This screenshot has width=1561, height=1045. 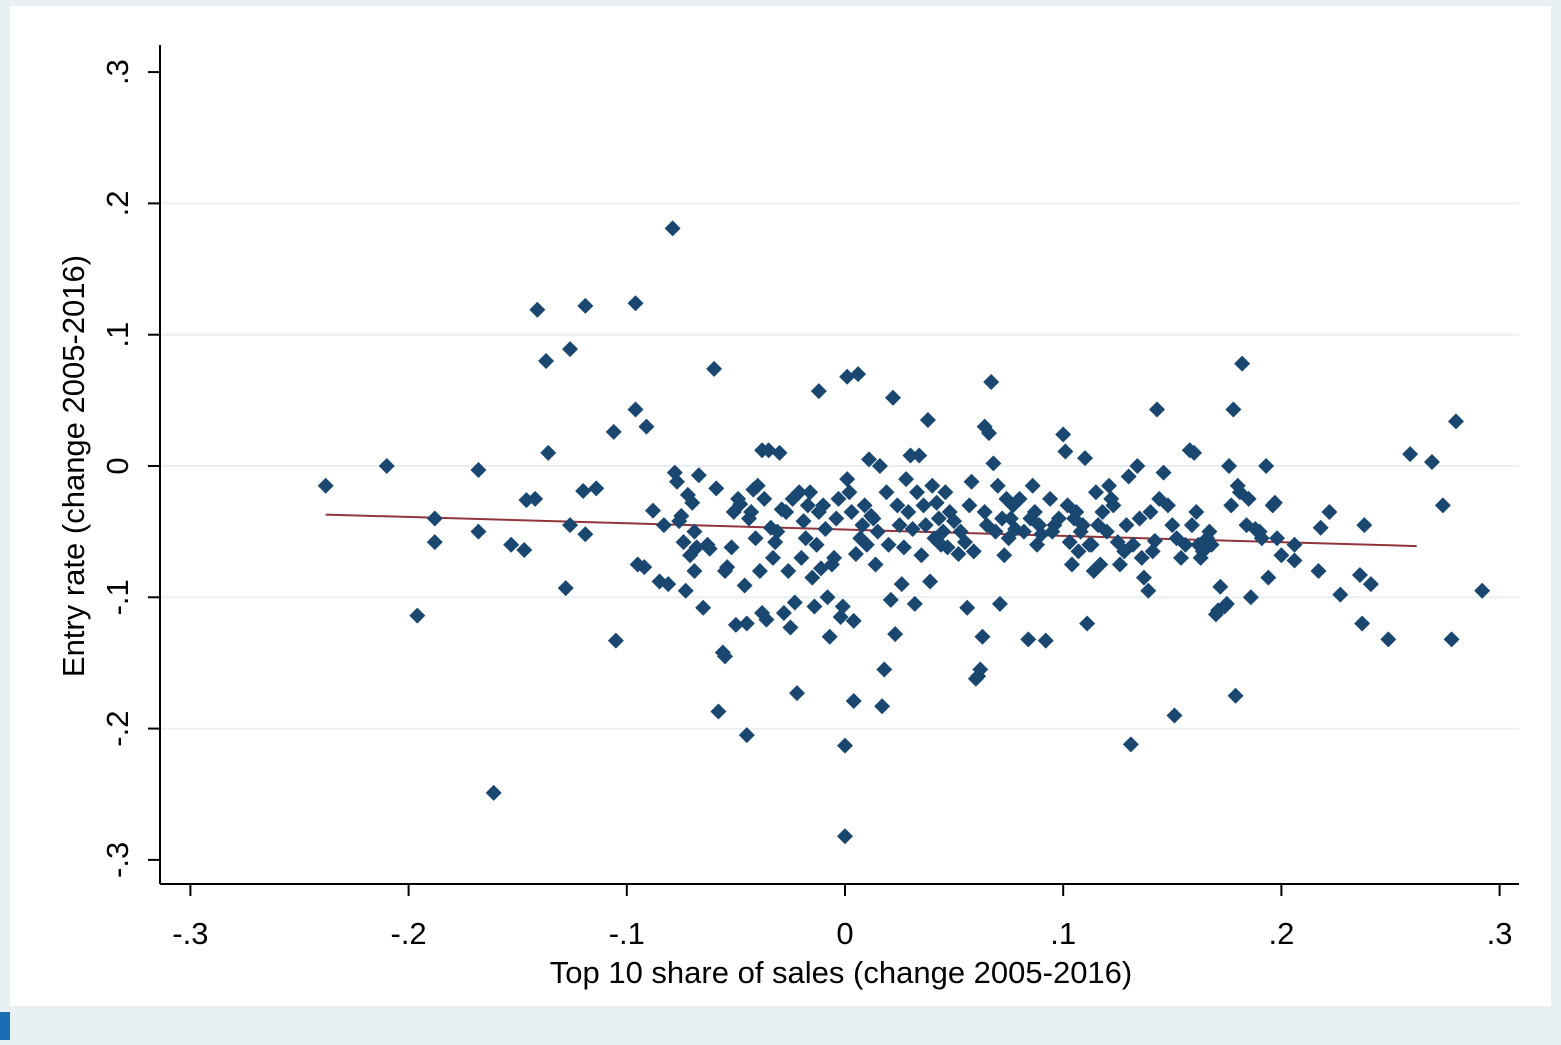 I want to click on x-tick-label: .2, so click(x=1281, y=933).